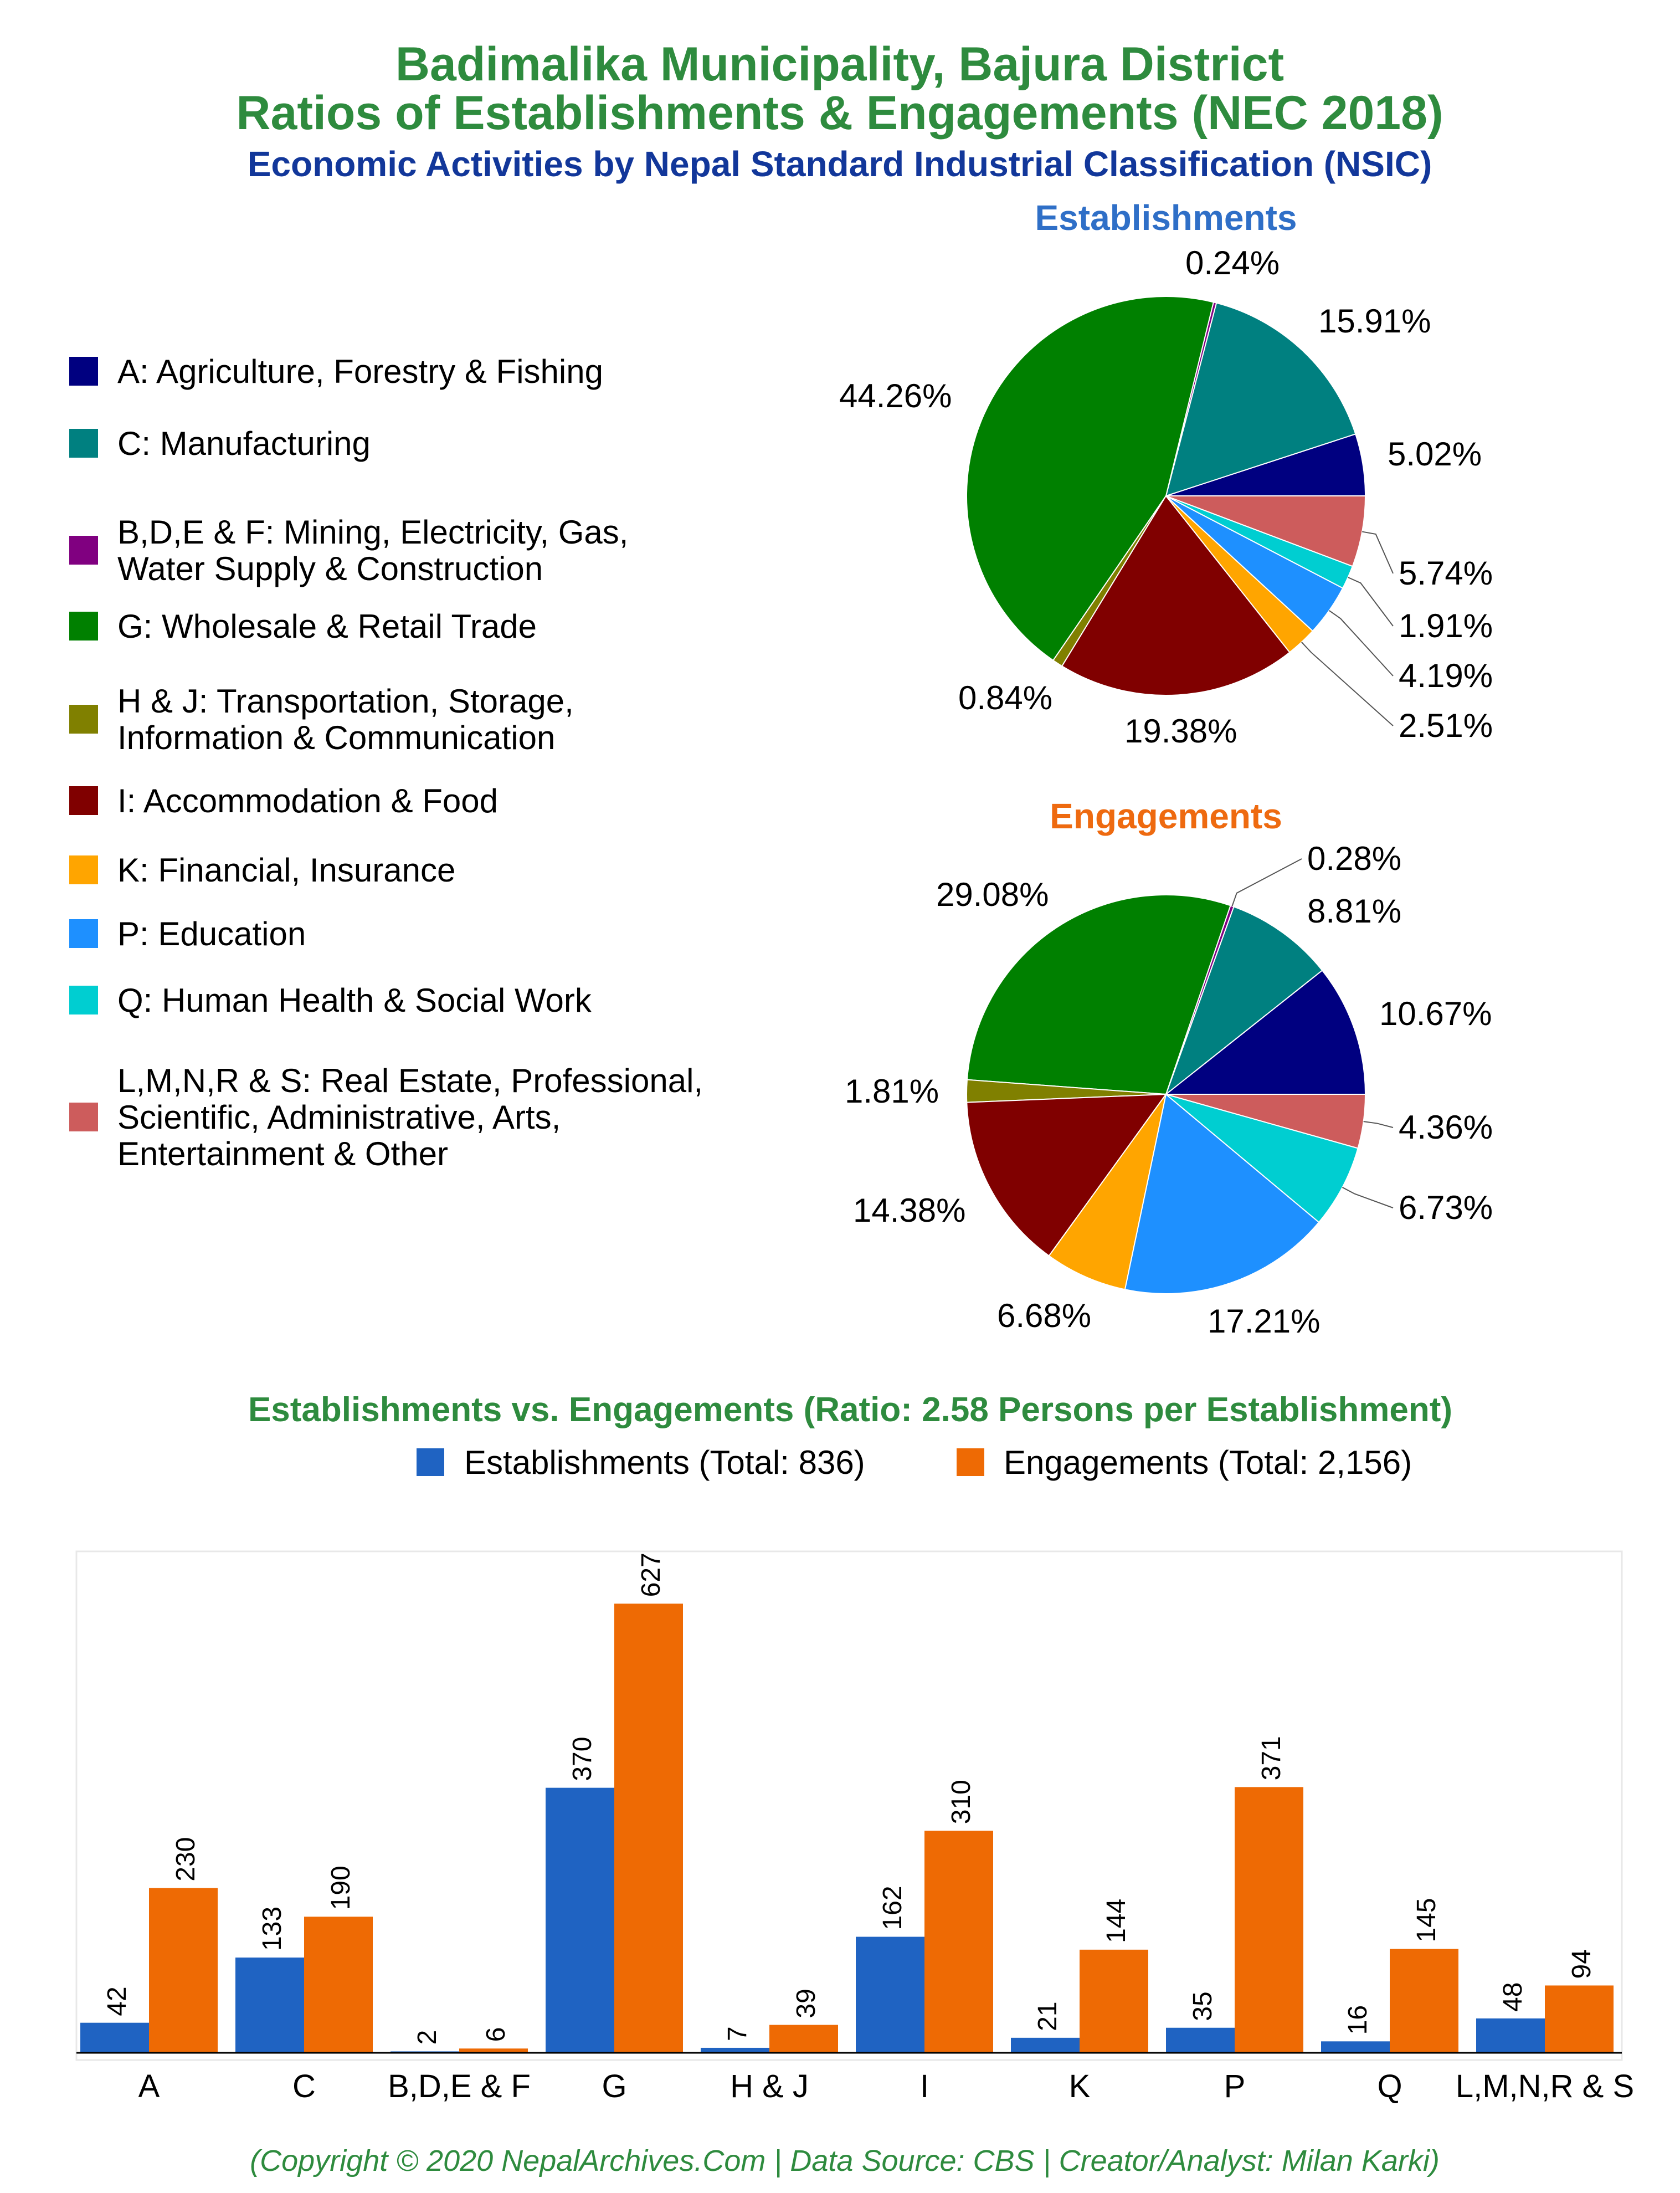 The image size is (1680, 2193). What do you see at coordinates (909, 1210) in the screenshot?
I see `pie-label-i: 14.38%` at bounding box center [909, 1210].